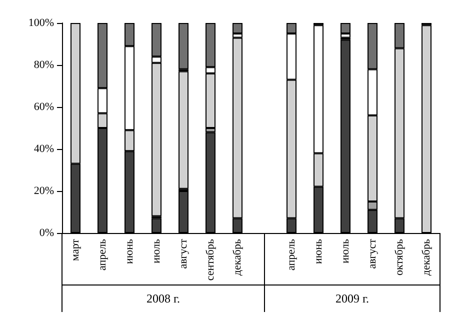 The height and width of the screenshot is (323, 453). I want to click on y-tick-label: 40%, so click(44, 149).